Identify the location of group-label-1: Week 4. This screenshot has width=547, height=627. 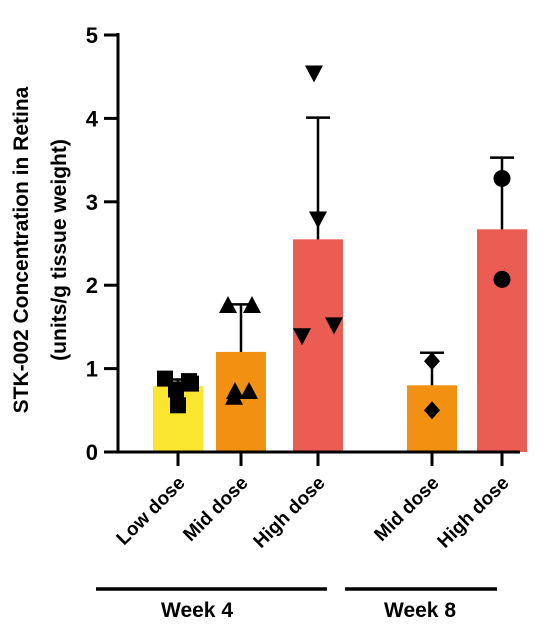
(197, 610).